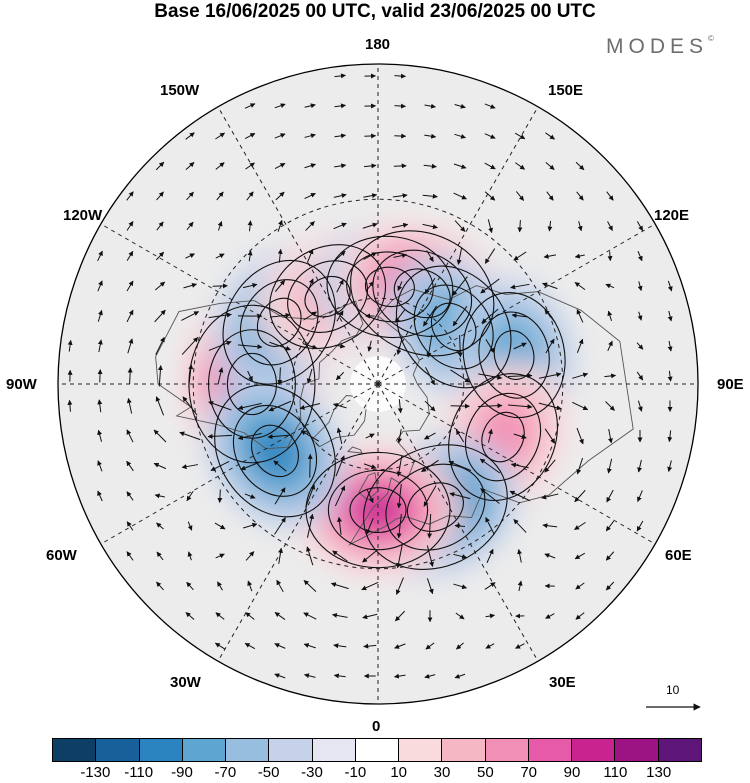 This screenshot has height=783, width=750. Describe the element at coordinates (566, 90) in the screenshot. I see `lon-label-150e: 150E` at that location.